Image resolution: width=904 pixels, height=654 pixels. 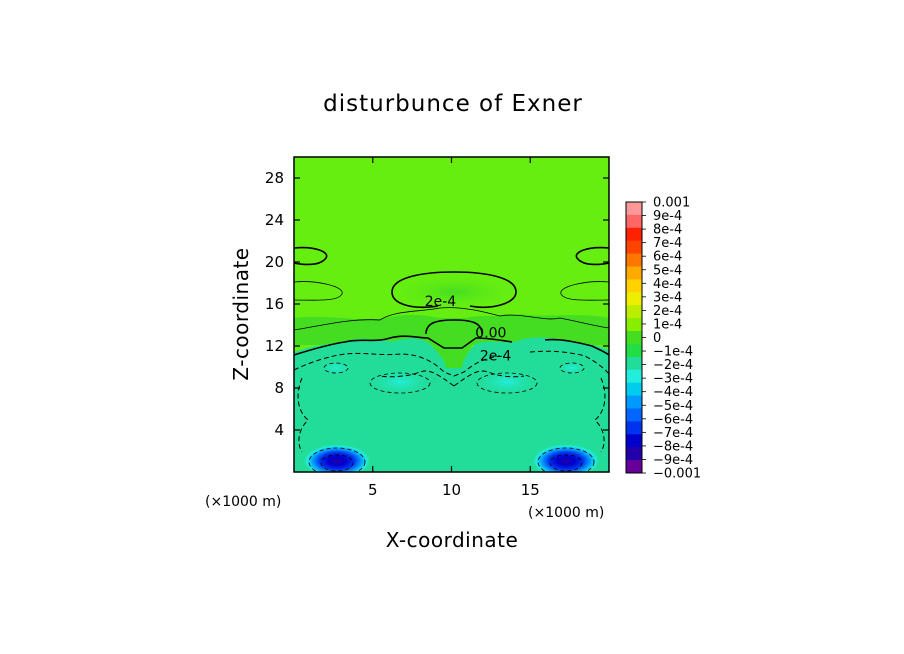 I want to click on y-tick-label: 4, so click(x=279, y=430).